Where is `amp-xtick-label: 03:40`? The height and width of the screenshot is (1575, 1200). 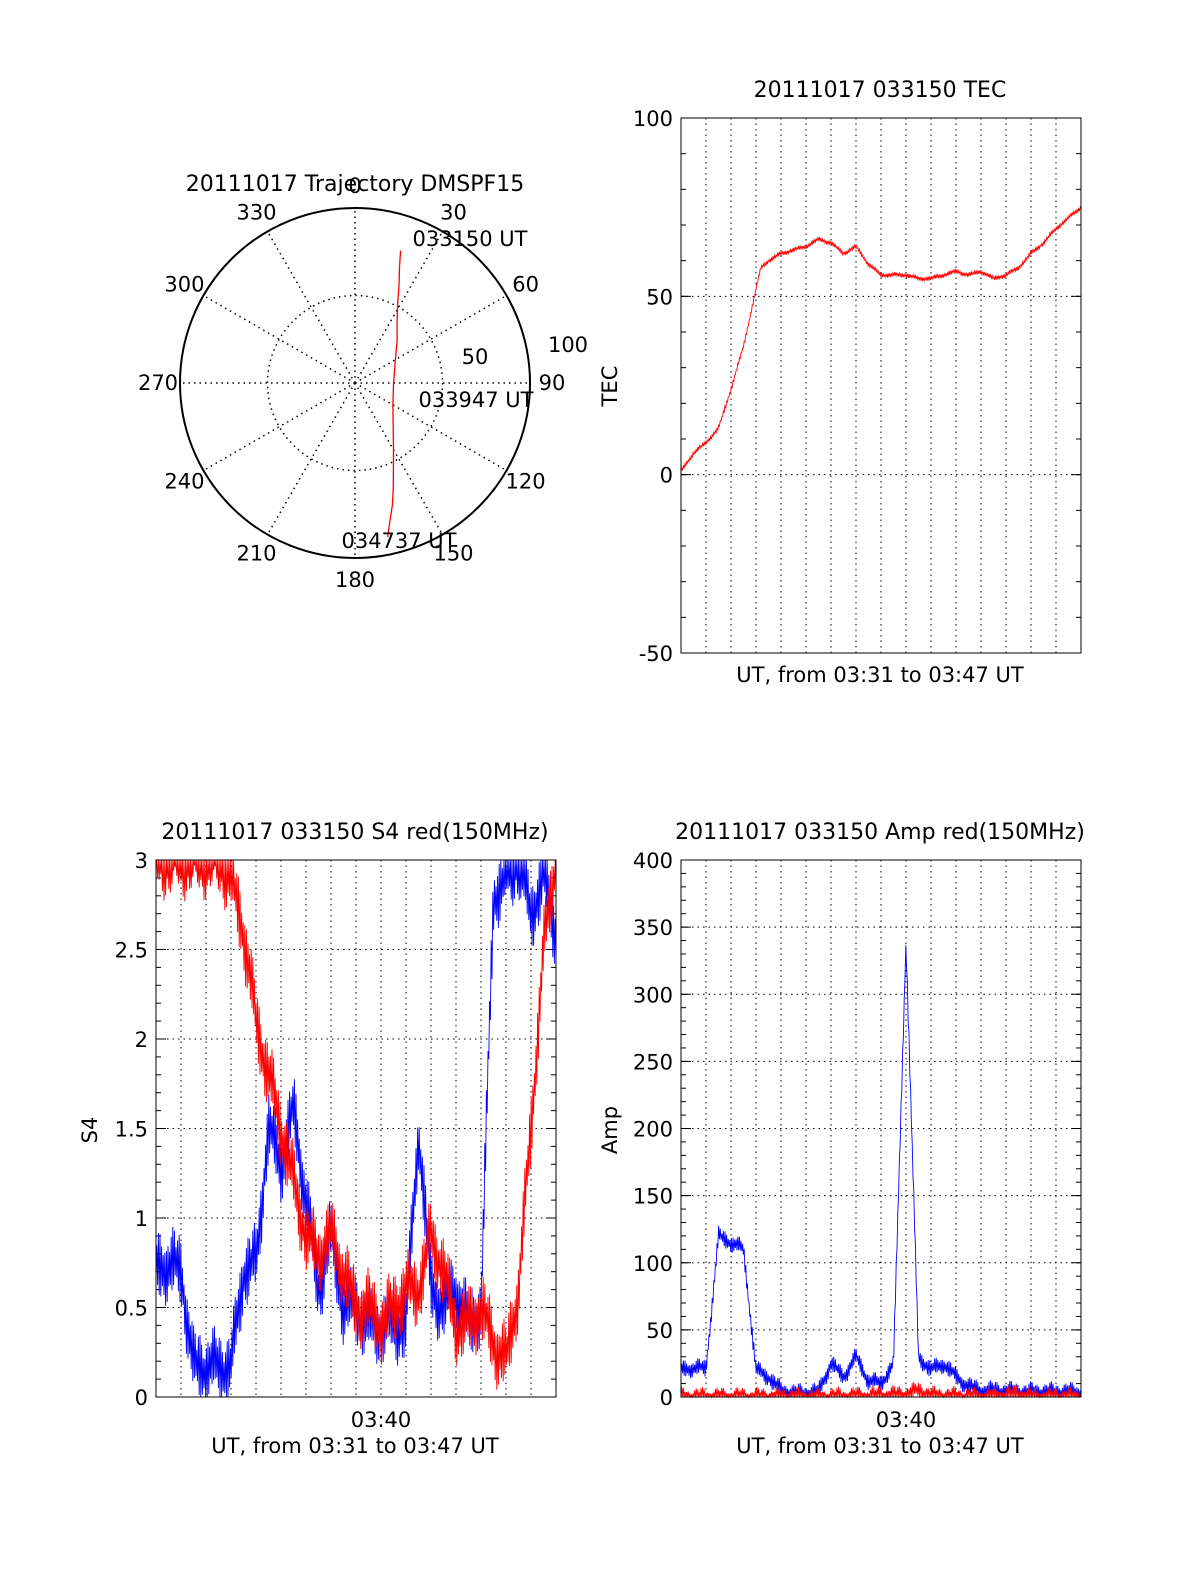 amp-xtick-label: 03:40 is located at coordinates (906, 1420).